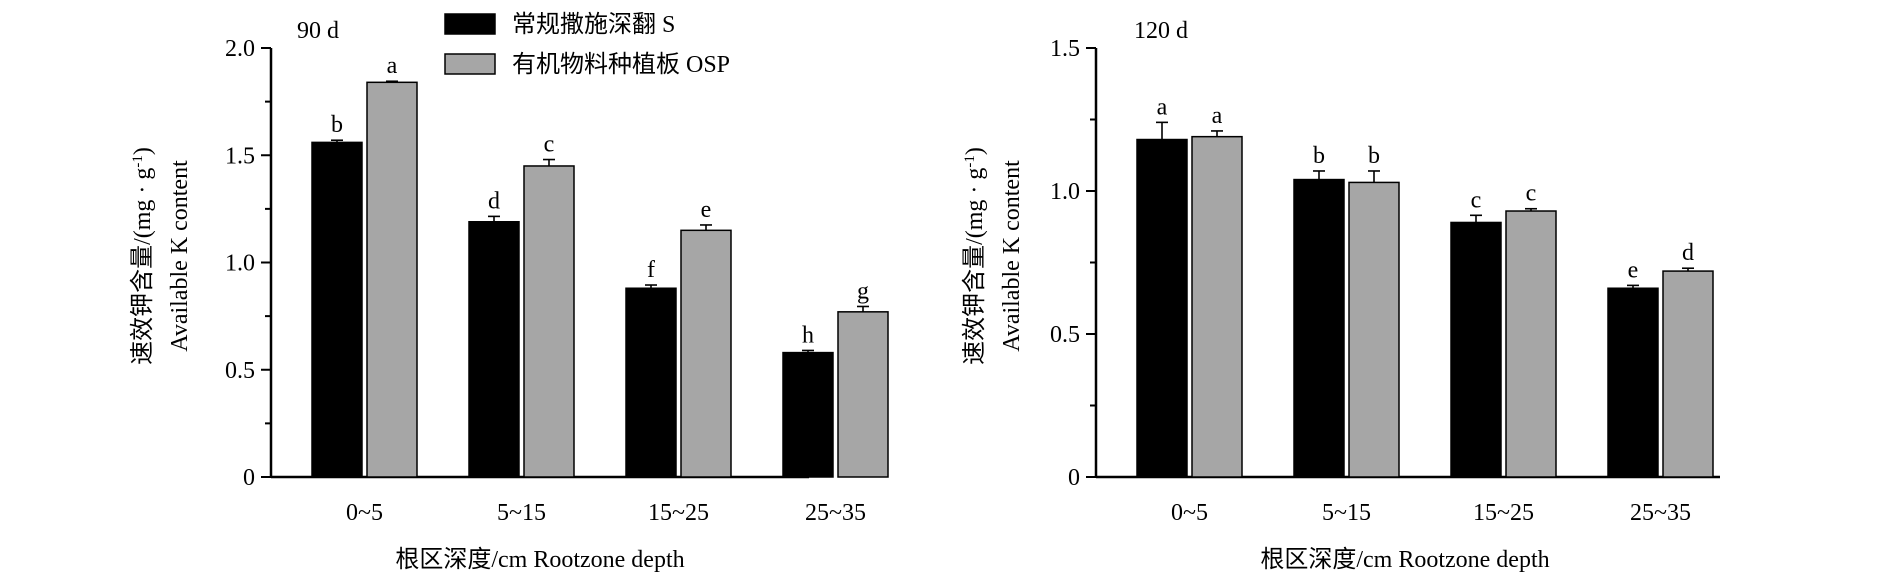 The width and height of the screenshot is (1890, 575). Describe the element at coordinates (651, 270) in the screenshot. I see `significance-letter: f` at that location.